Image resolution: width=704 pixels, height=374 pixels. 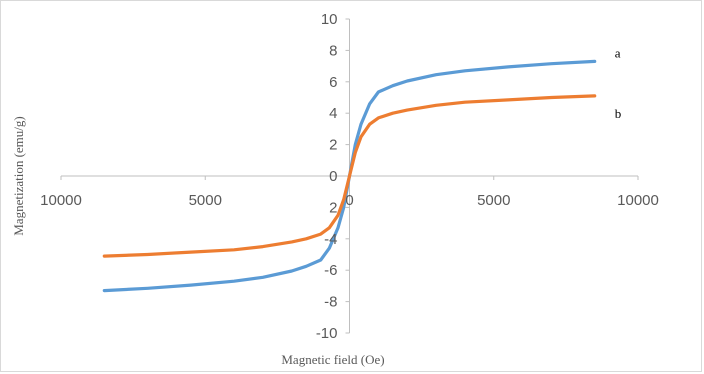 I want to click on series-a-label: a, so click(x=618, y=52).